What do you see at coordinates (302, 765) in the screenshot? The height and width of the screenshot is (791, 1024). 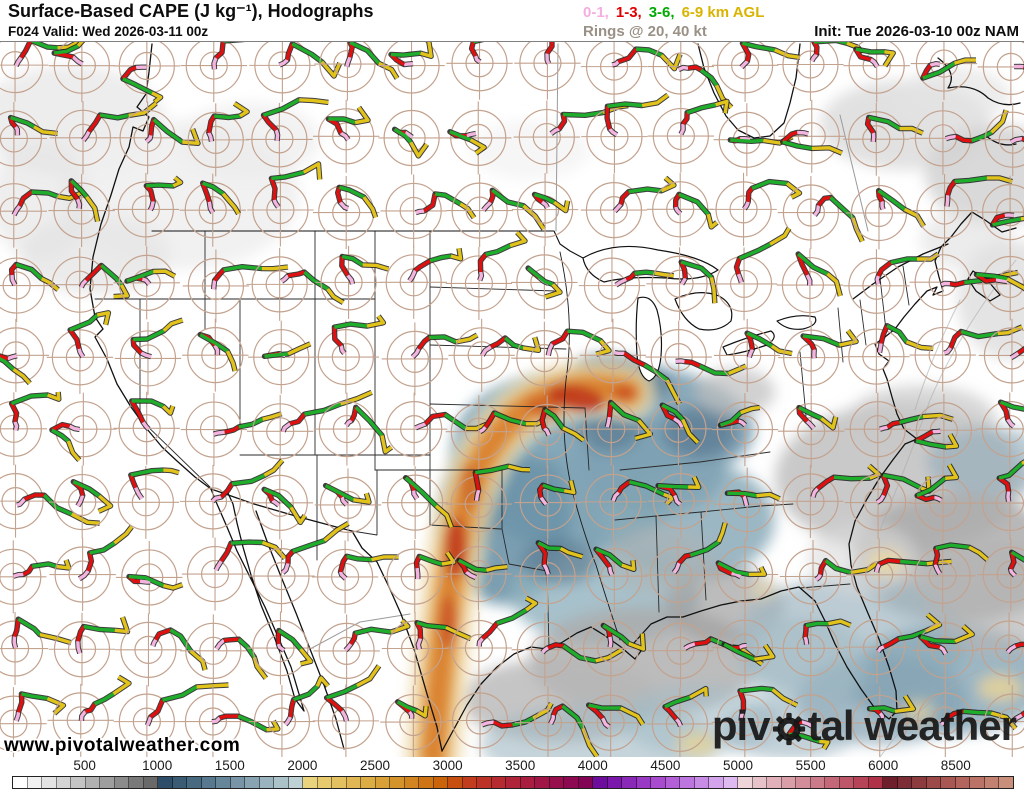 I see `colorbar-tick: 2000` at bounding box center [302, 765].